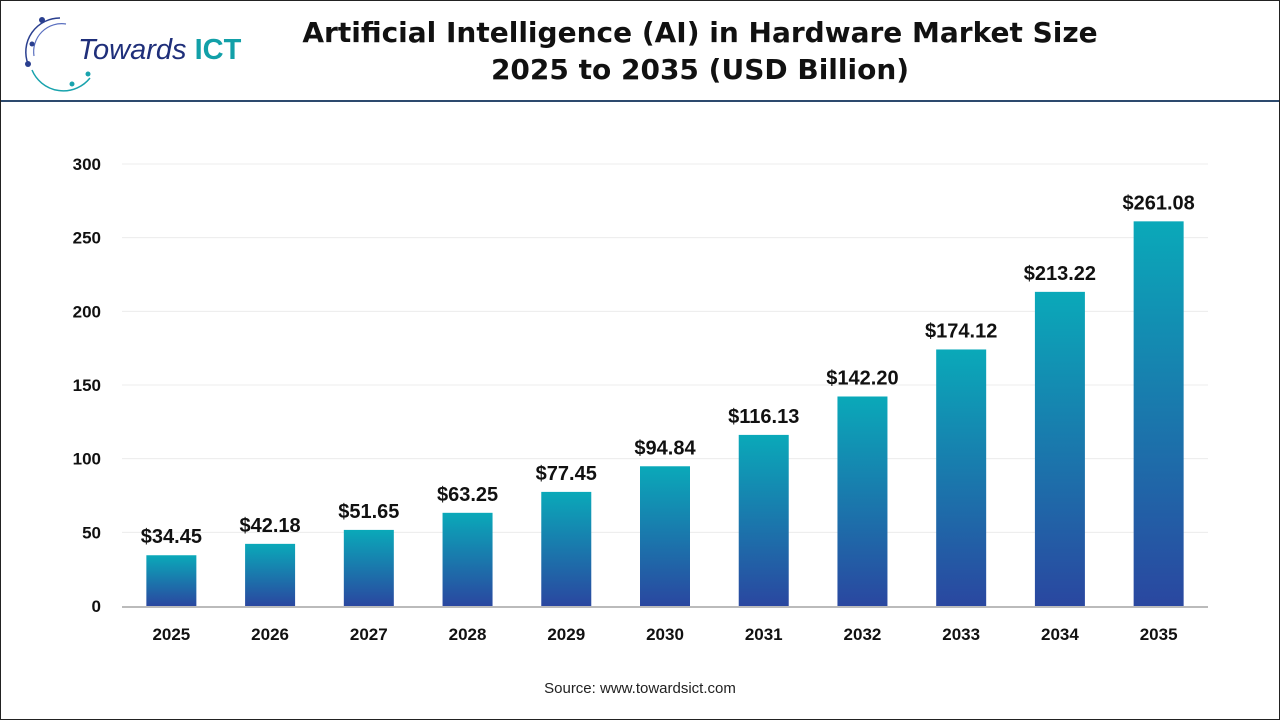  Describe the element at coordinates (640, 101) in the screenshot. I see `header-divider` at that location.